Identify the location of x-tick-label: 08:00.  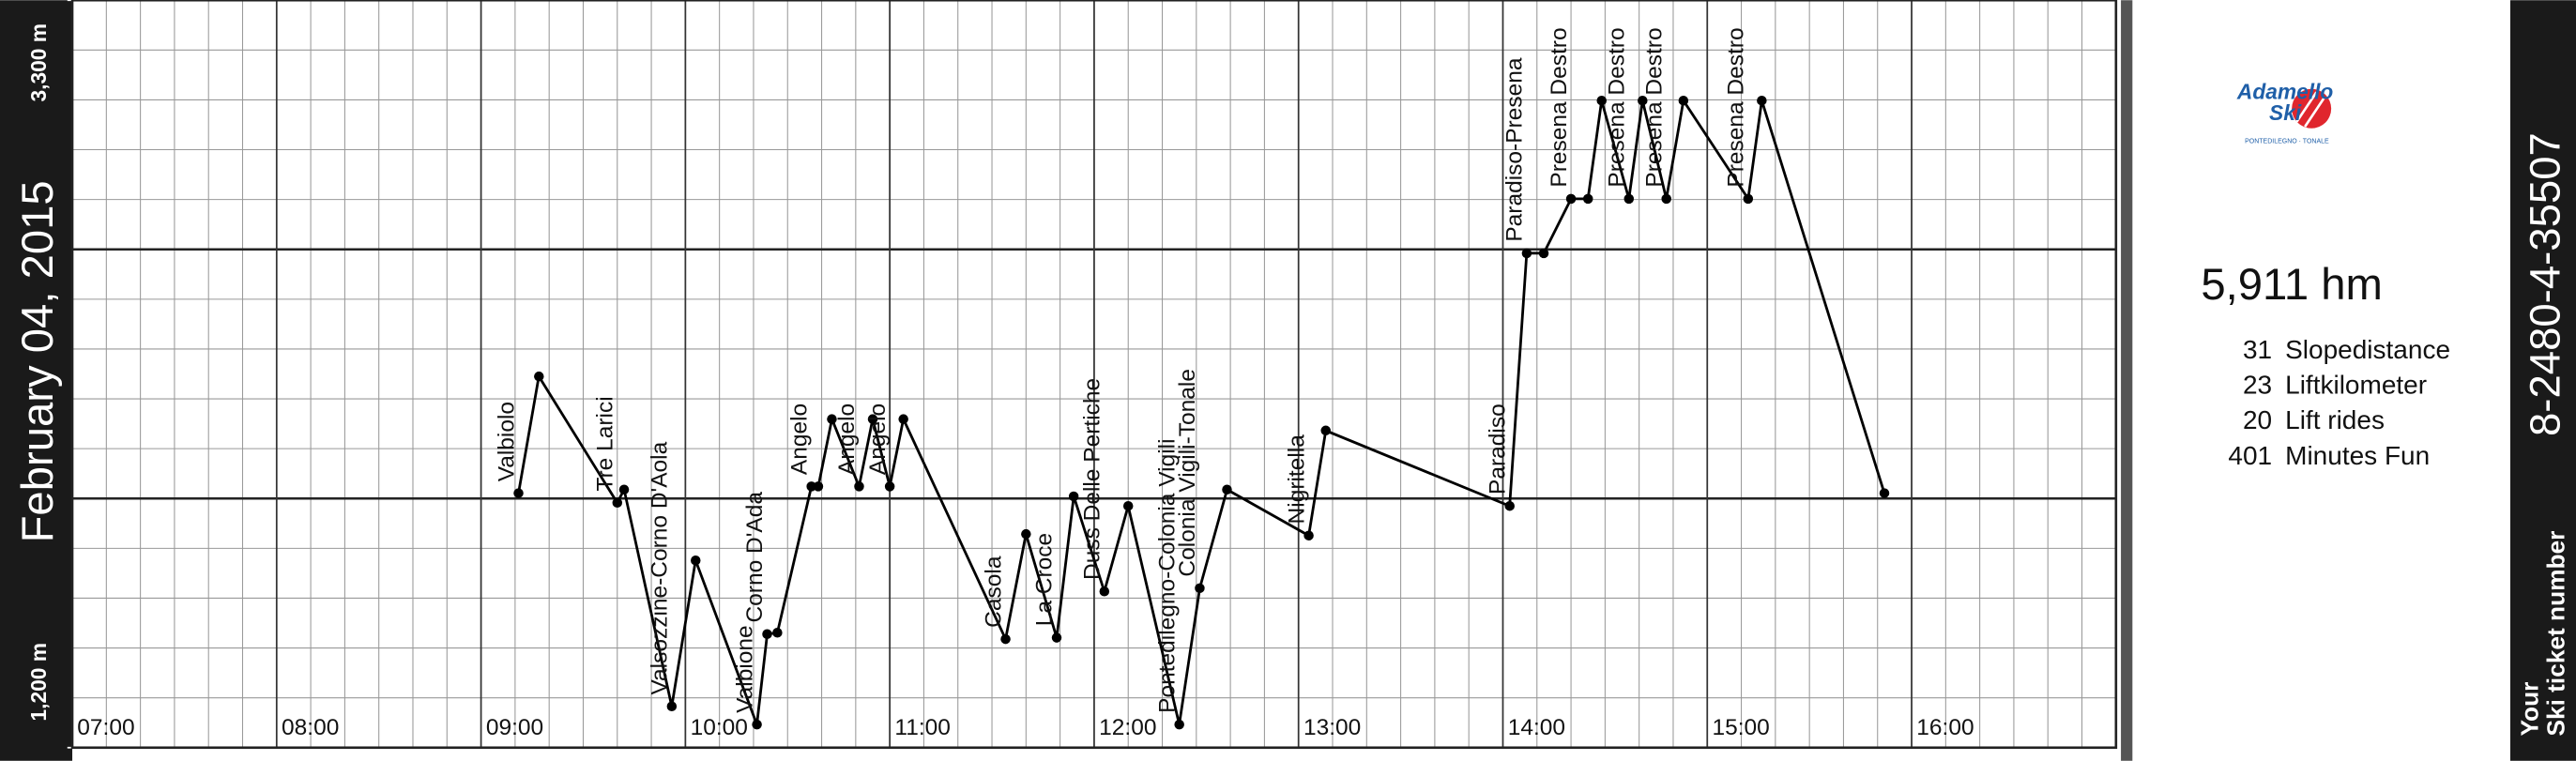
(310, 727).